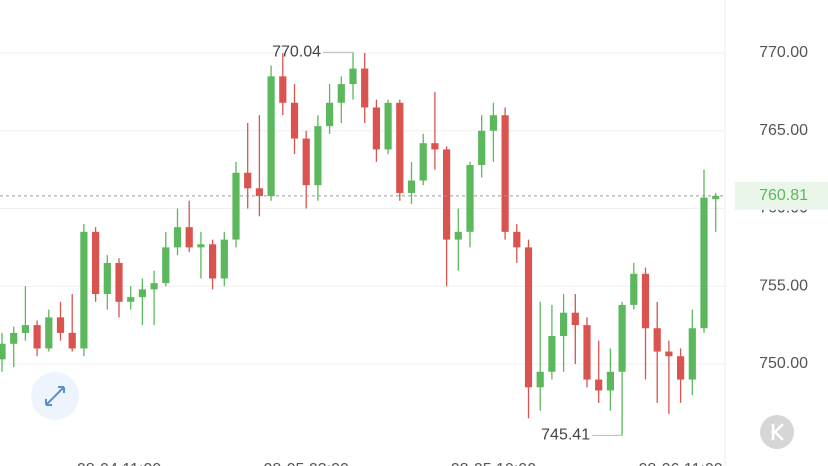  I want to click on current-price-box, so click(781, 195).